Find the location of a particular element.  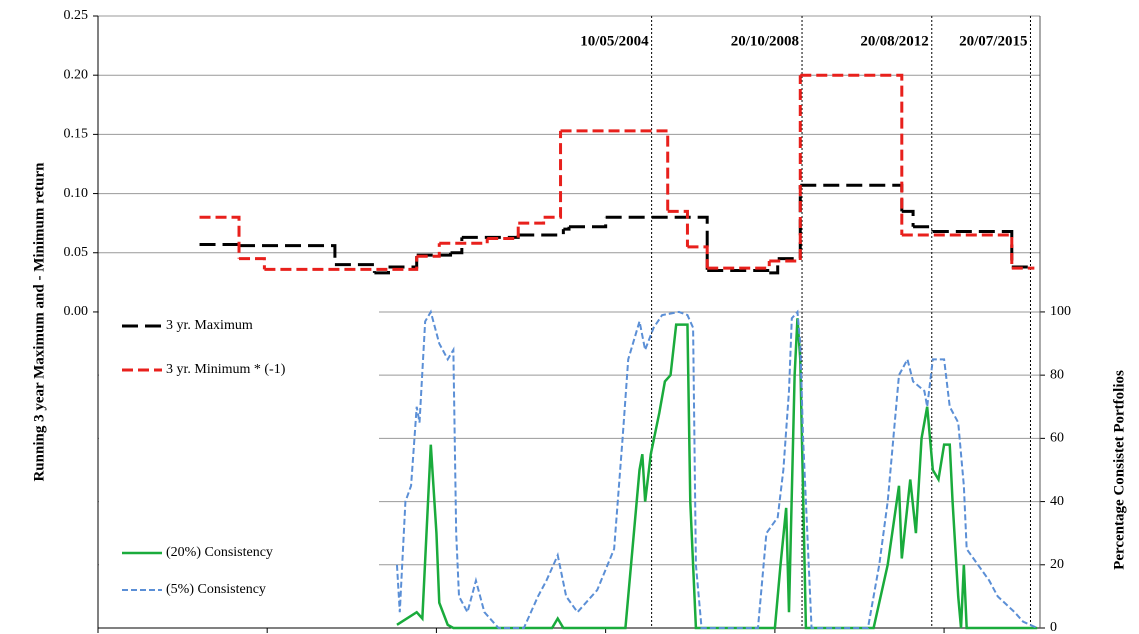

y2-tick-label: 80 is located at coordinates (1057, 374).